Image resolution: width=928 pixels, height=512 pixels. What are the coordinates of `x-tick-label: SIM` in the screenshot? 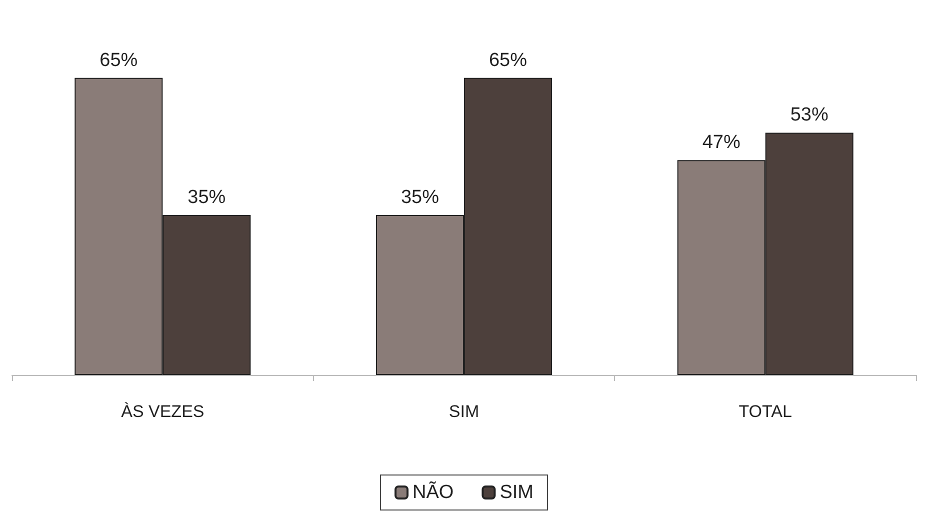 It's located at (464, 411).